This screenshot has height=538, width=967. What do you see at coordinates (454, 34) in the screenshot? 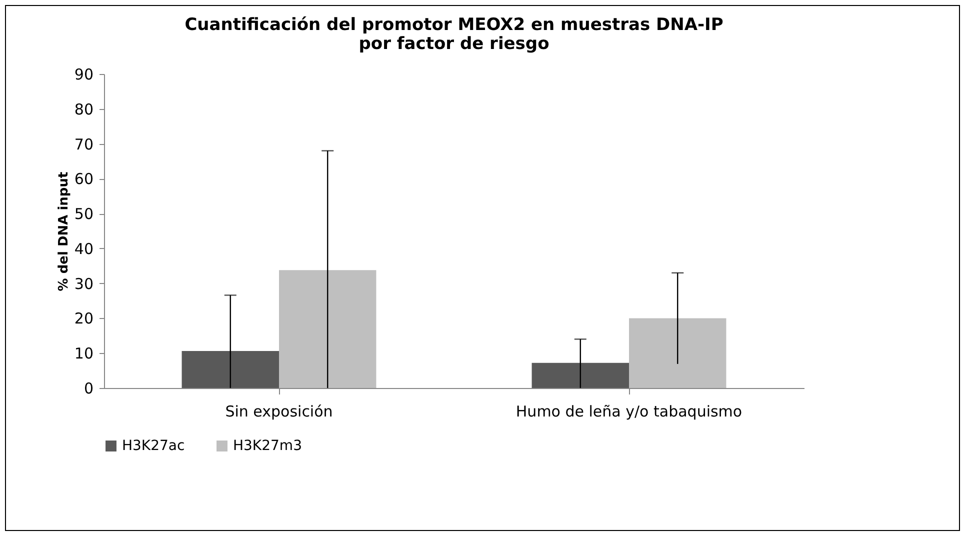
I see `chart-title: Cuantificación del promotor MEOX2 en muestras DNA-IP por factor de riesgo` at bounding box center [454, 34].